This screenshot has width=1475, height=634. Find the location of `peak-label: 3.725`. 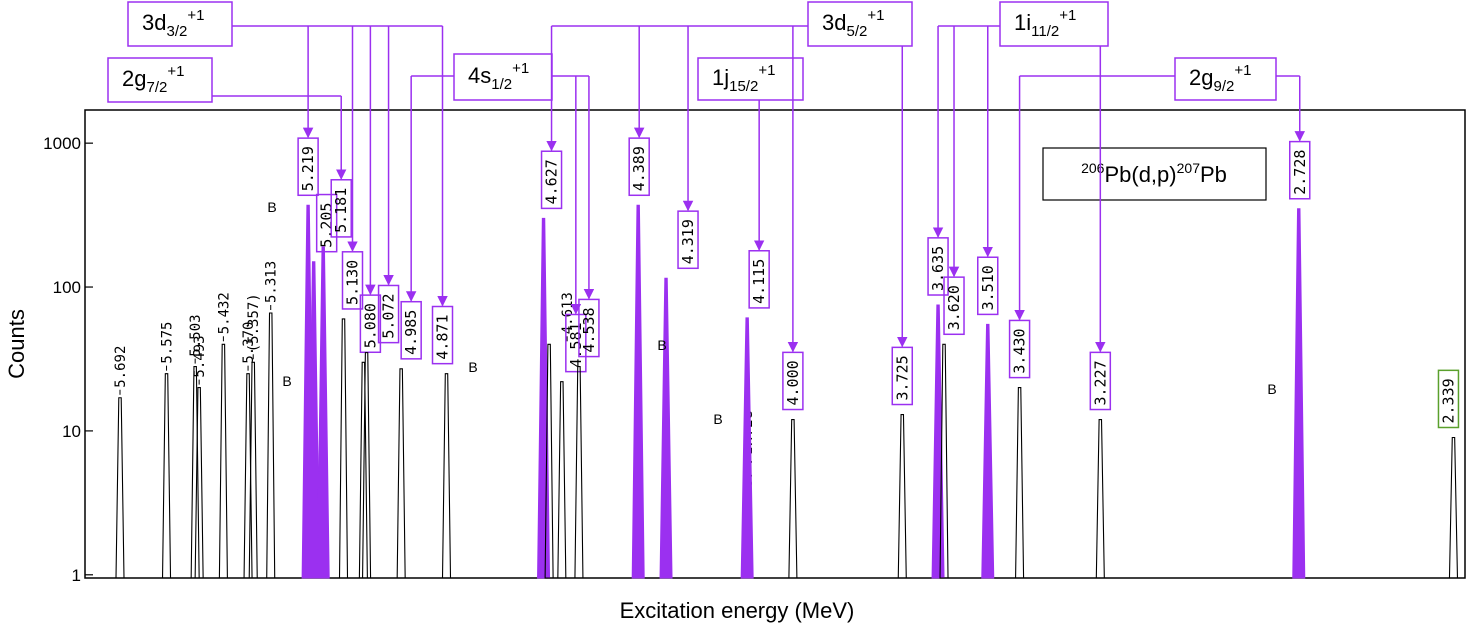

peak-label: 3.725 is located at coordinates (902, 377).